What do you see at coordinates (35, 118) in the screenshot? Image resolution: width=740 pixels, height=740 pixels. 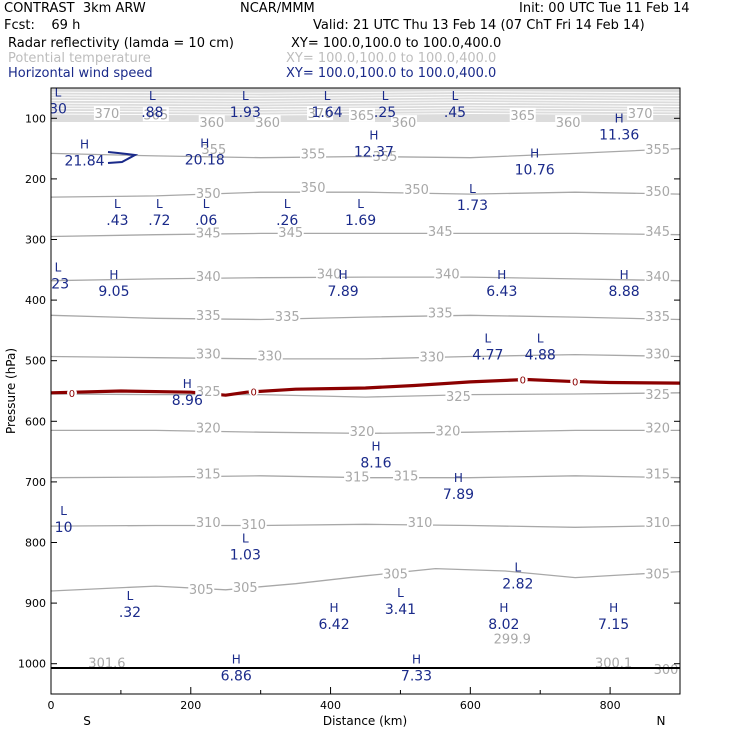 I see `y-tick-label: 100` at bounding box center [35, 118].